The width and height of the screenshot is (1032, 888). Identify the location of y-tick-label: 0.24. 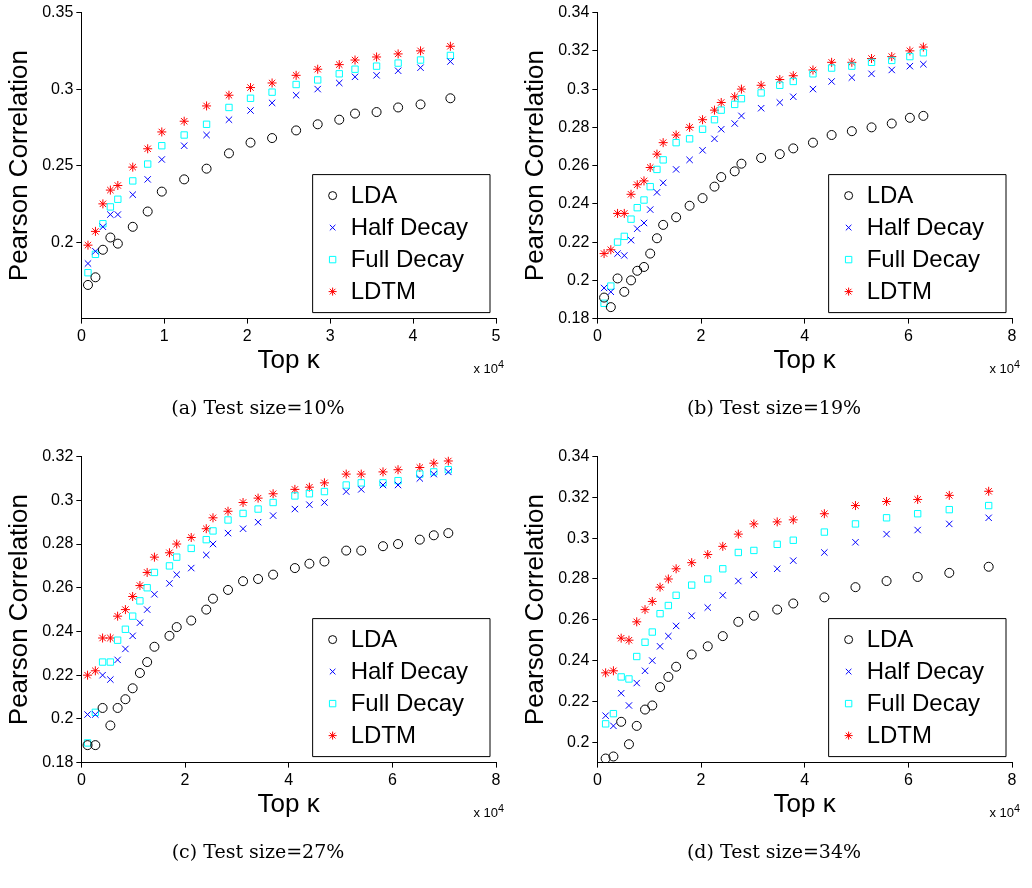
(574, 203).